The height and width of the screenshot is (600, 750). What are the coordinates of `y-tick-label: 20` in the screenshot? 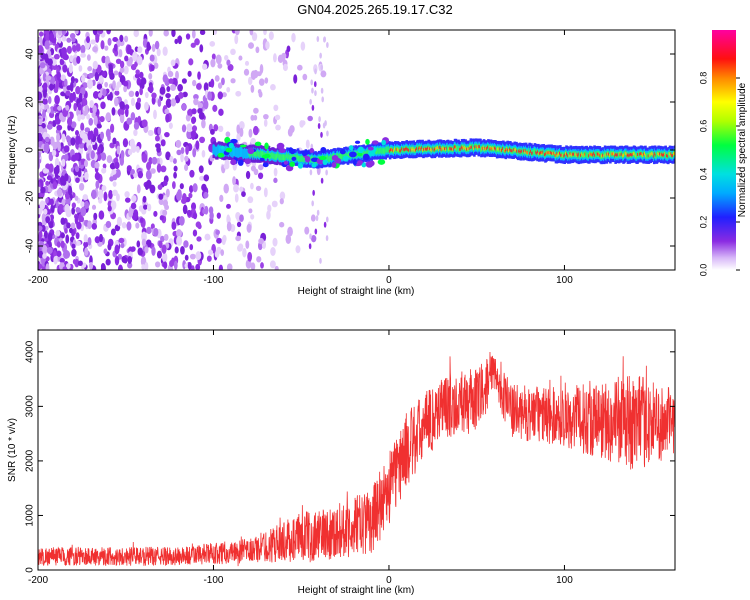 It's located at (30, 102).